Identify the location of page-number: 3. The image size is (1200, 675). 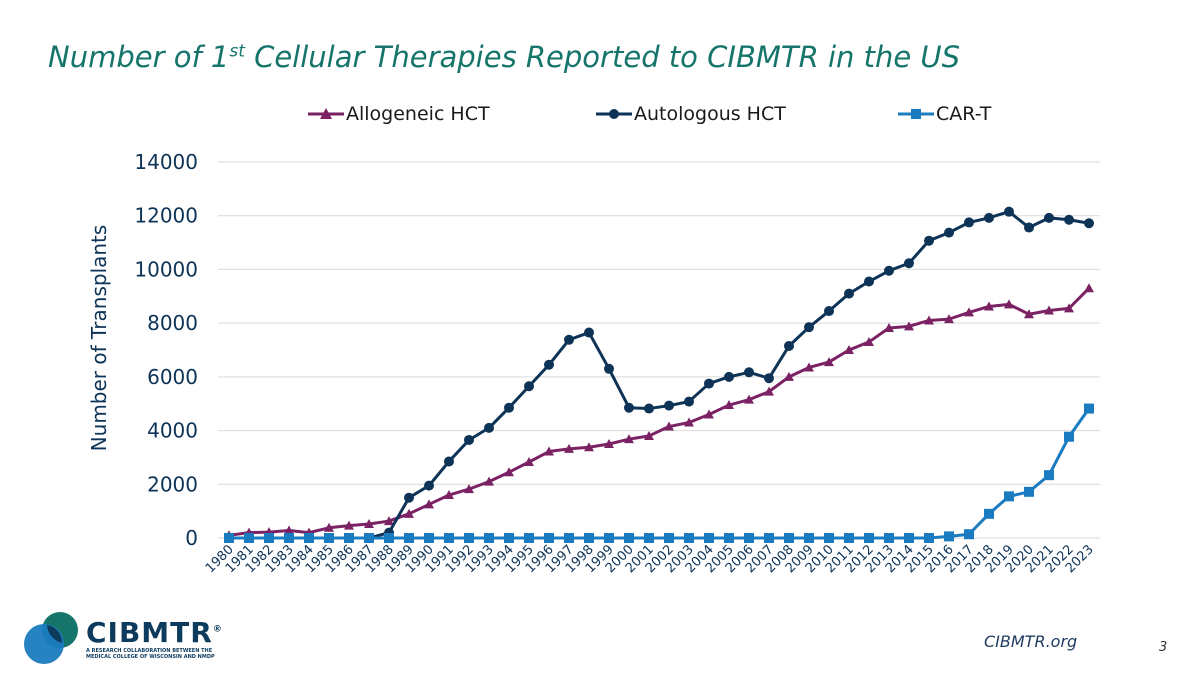
(1163, 647).